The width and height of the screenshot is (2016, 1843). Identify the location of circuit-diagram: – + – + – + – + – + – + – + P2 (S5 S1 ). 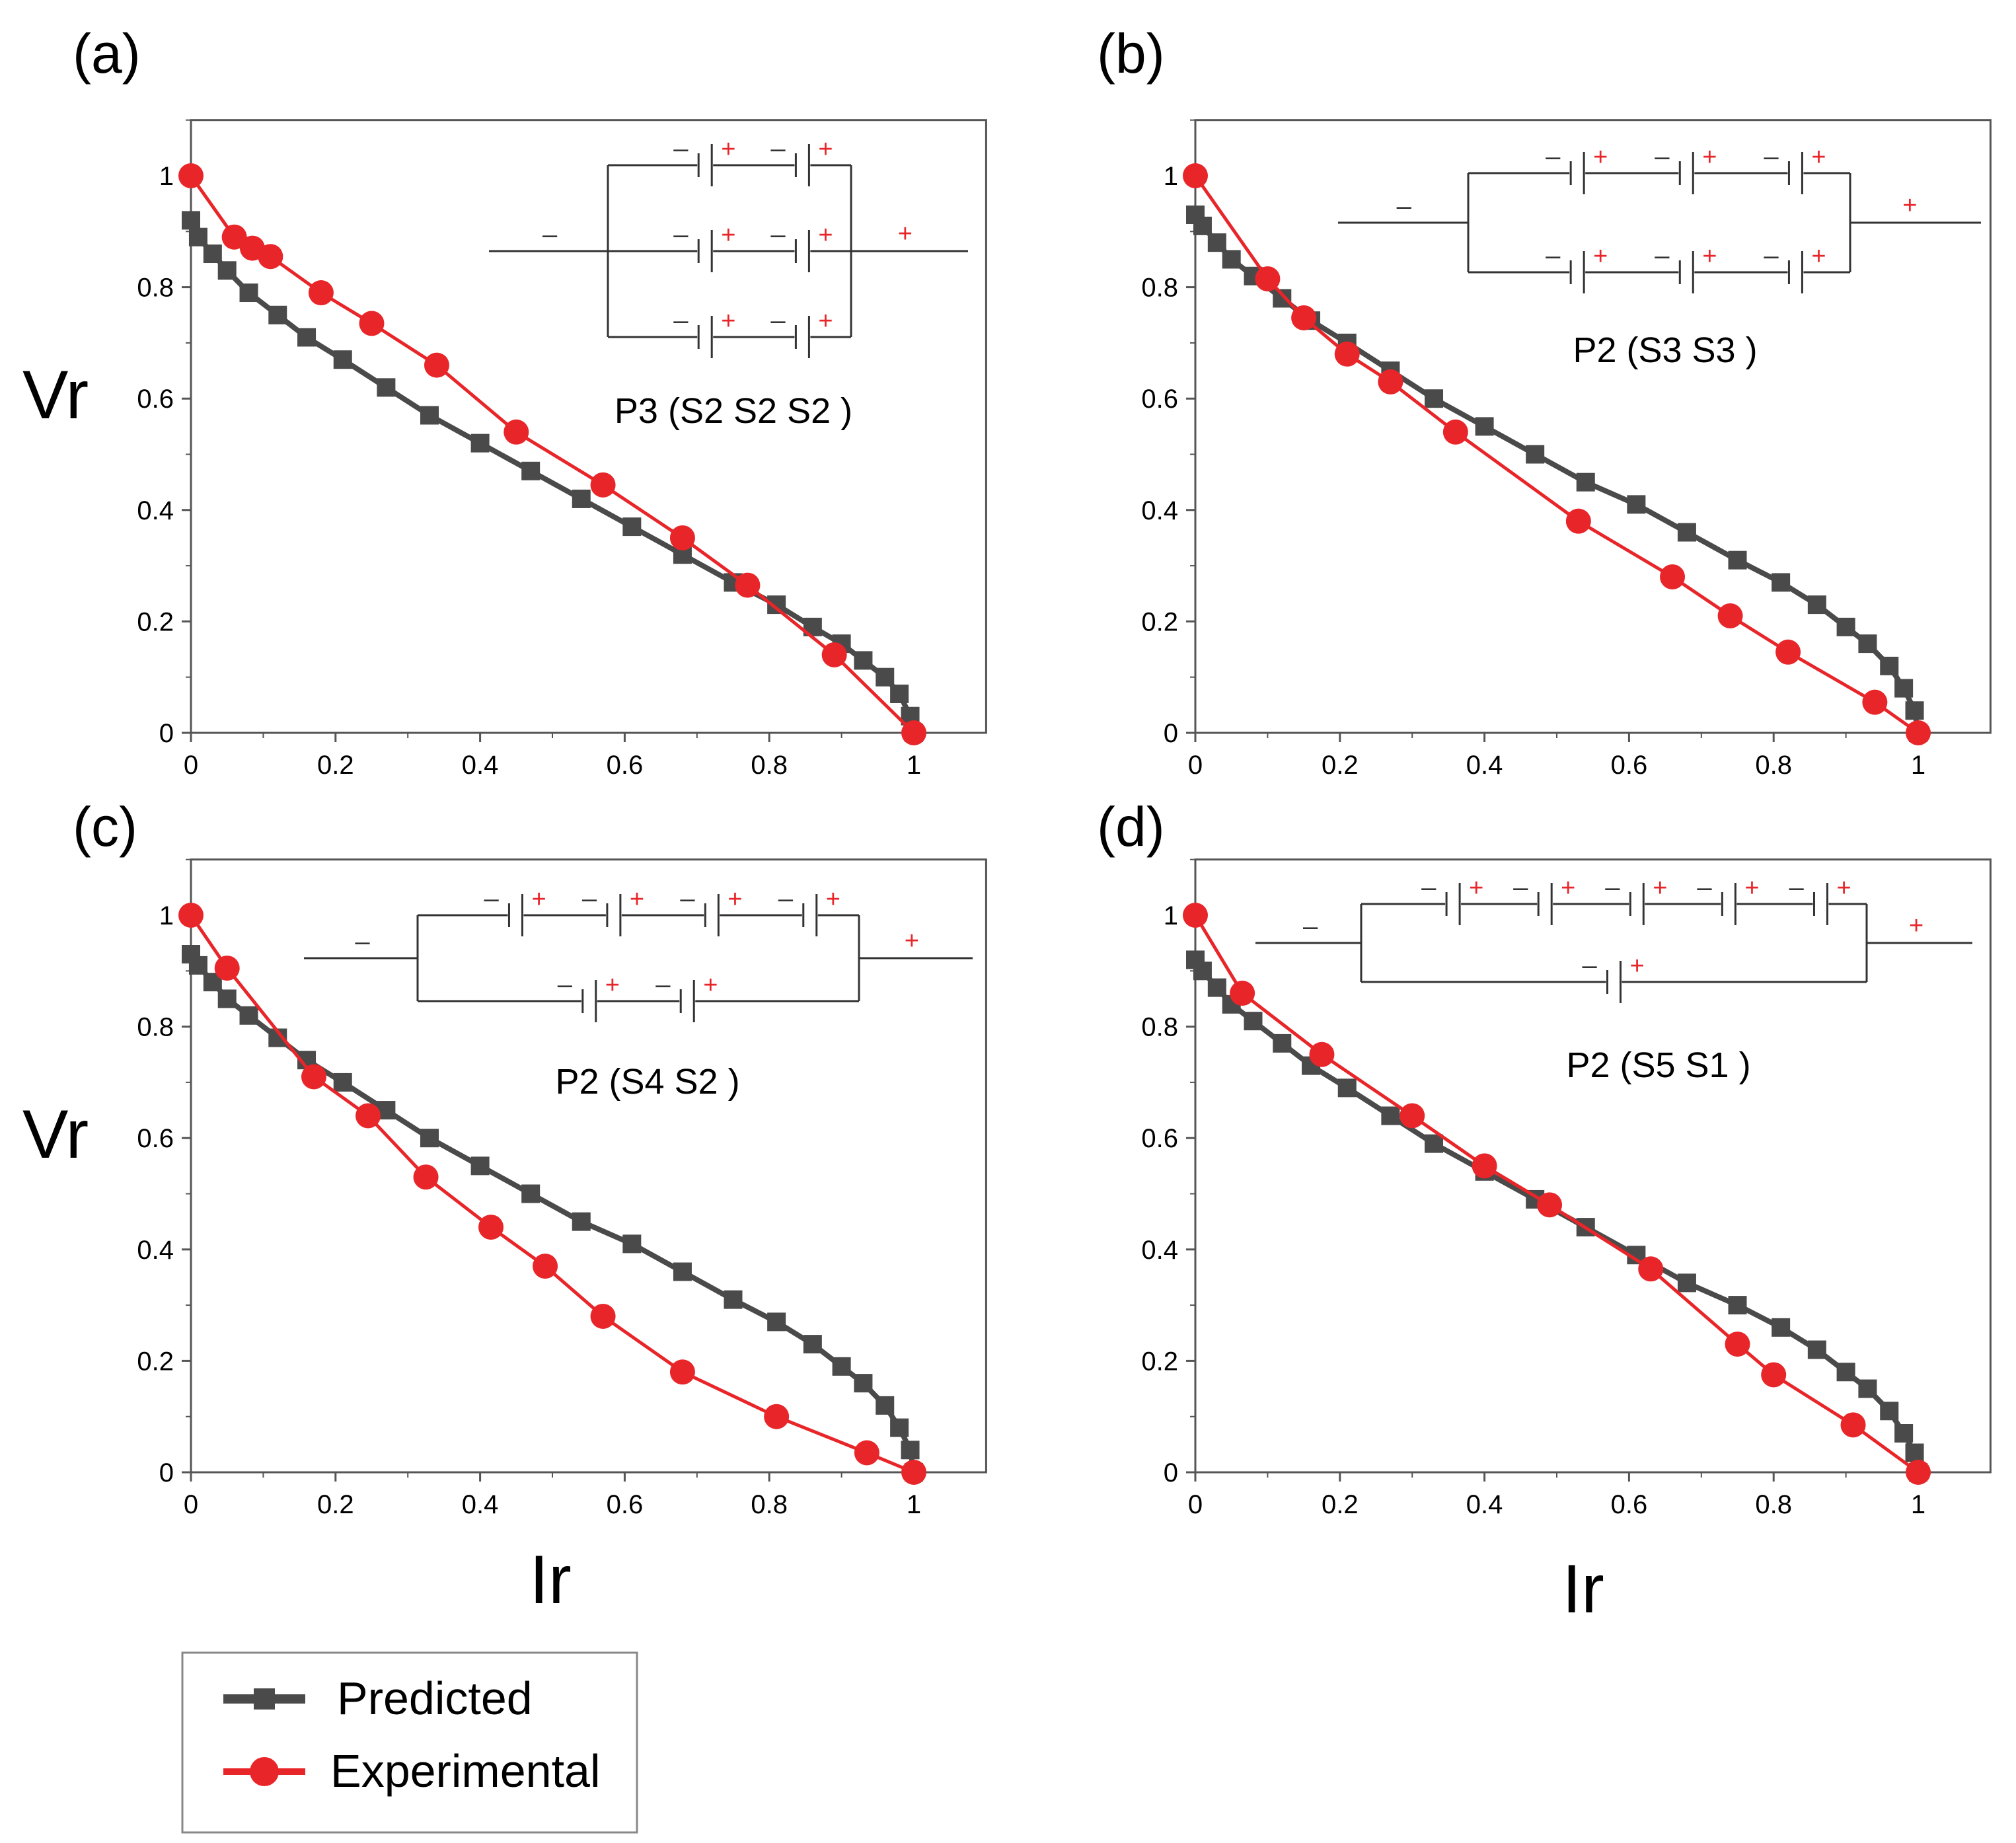
(1613, 979).